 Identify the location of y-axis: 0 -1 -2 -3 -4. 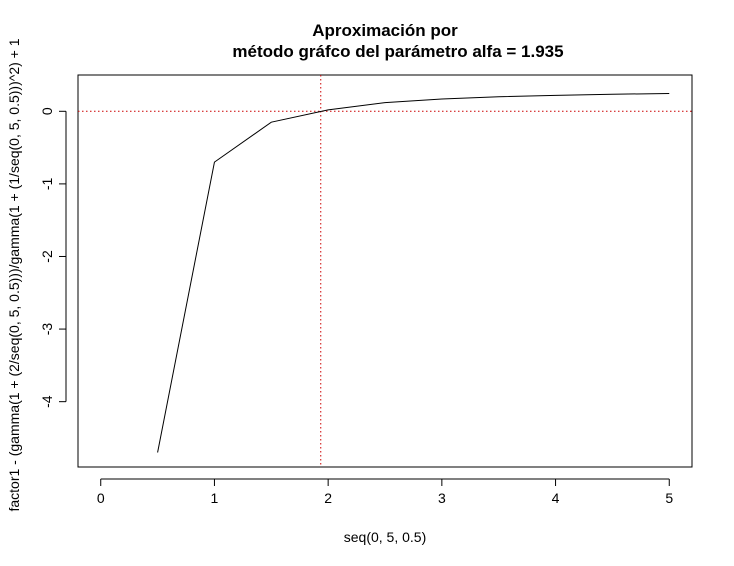
(53, 257).